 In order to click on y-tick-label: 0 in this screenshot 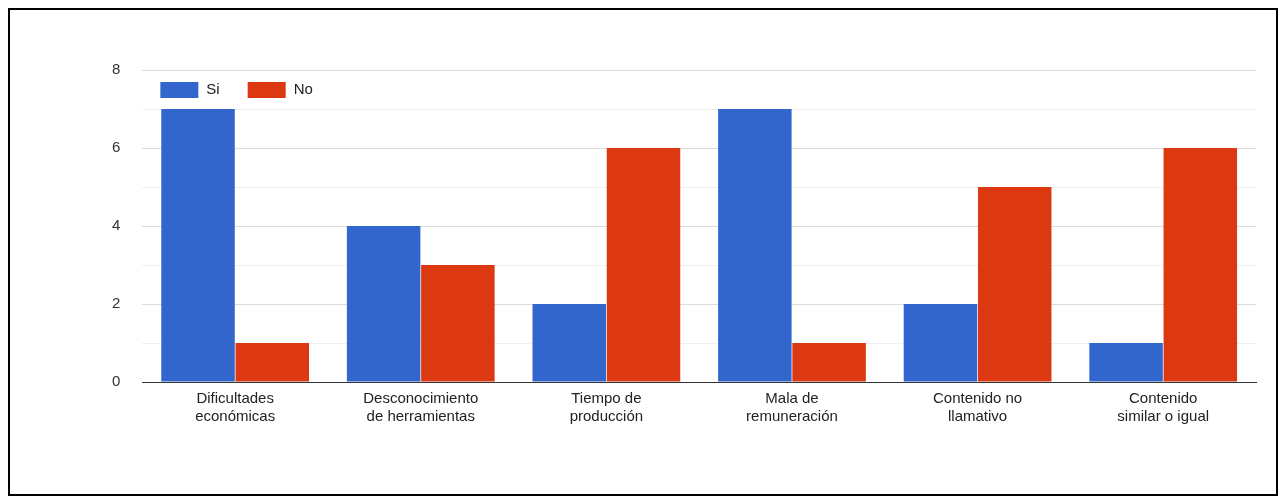, I will do `click(116, 381)`.